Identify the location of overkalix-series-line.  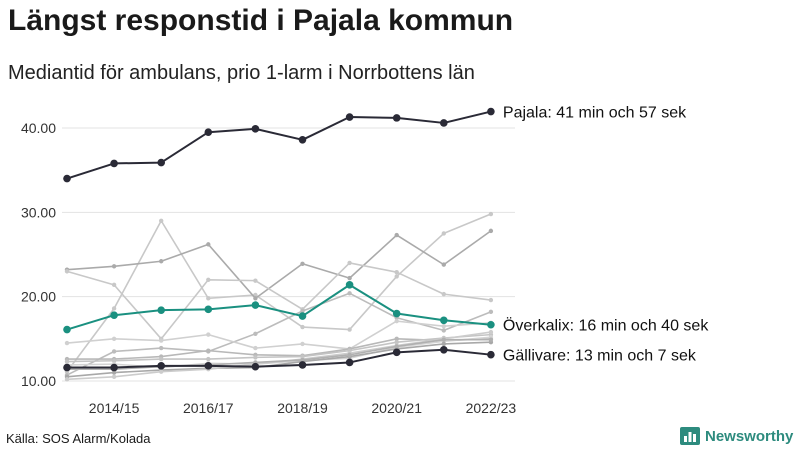
(278, 307).